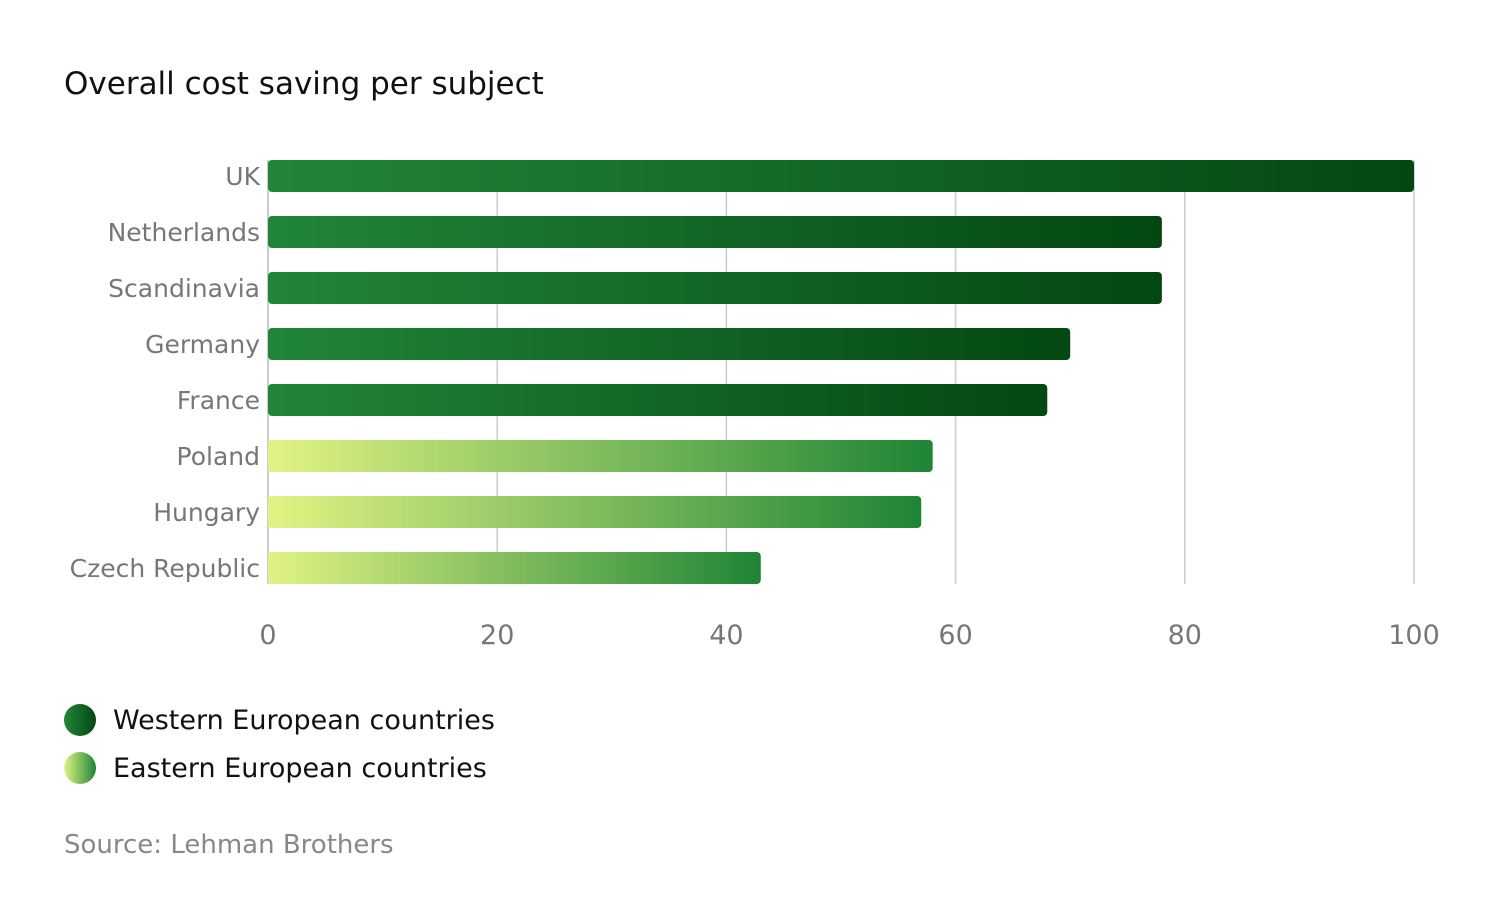 This screenshot has width=1506, height=908. What do you see at coordinates (206, 512) in the screenshot?
I see `category-label: Hungary` at bounding box center [206, 512].